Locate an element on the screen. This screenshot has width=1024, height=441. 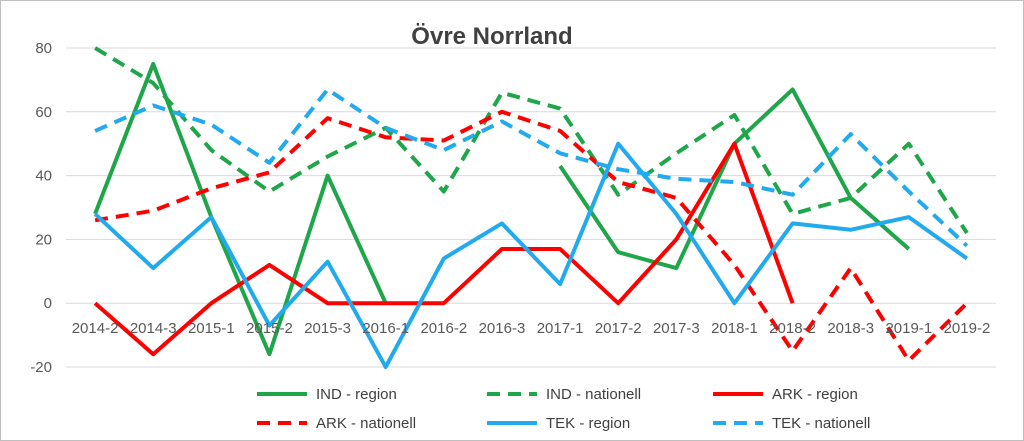
legend-label-tek-nationell: TEK - nationell is located at coordinates (821, 423).